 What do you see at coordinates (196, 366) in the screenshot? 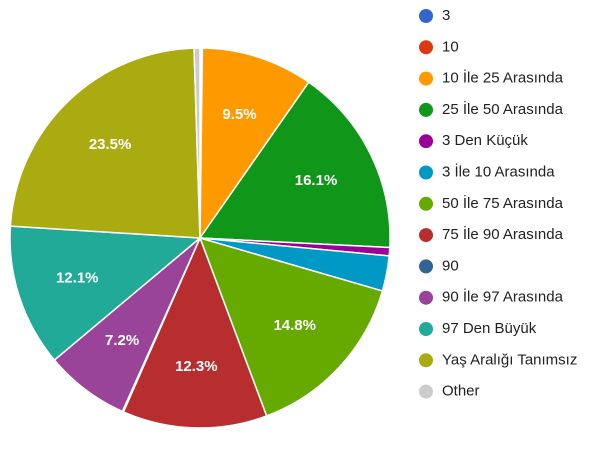
I see `slice-label: 12.3%` at bounding box center [196, 366].